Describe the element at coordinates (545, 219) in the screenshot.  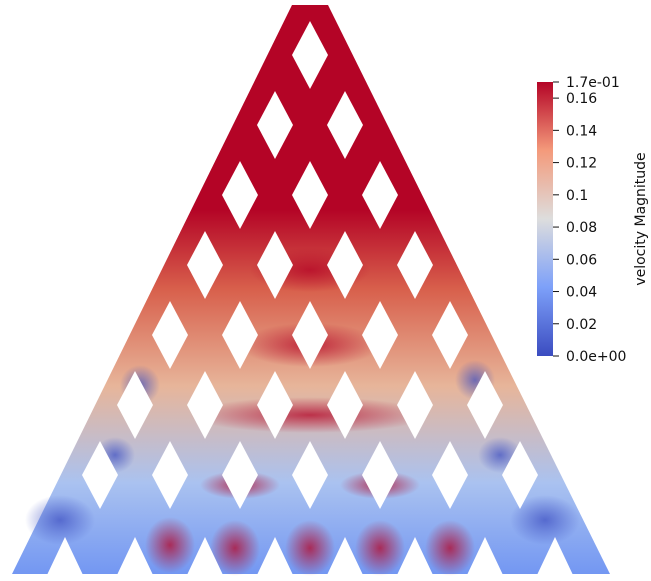
I see `colorbar-gradient` at that location.